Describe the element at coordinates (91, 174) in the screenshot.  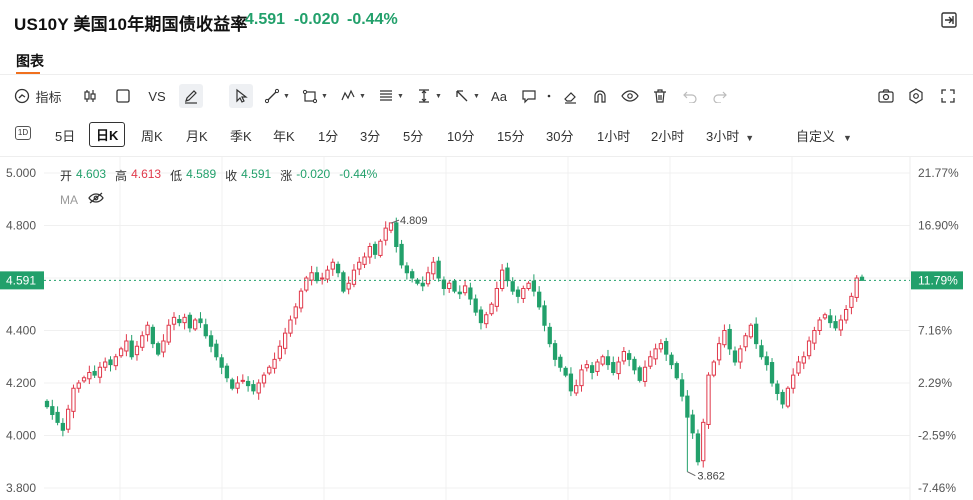
I see `open-value: 4.603` at that location.